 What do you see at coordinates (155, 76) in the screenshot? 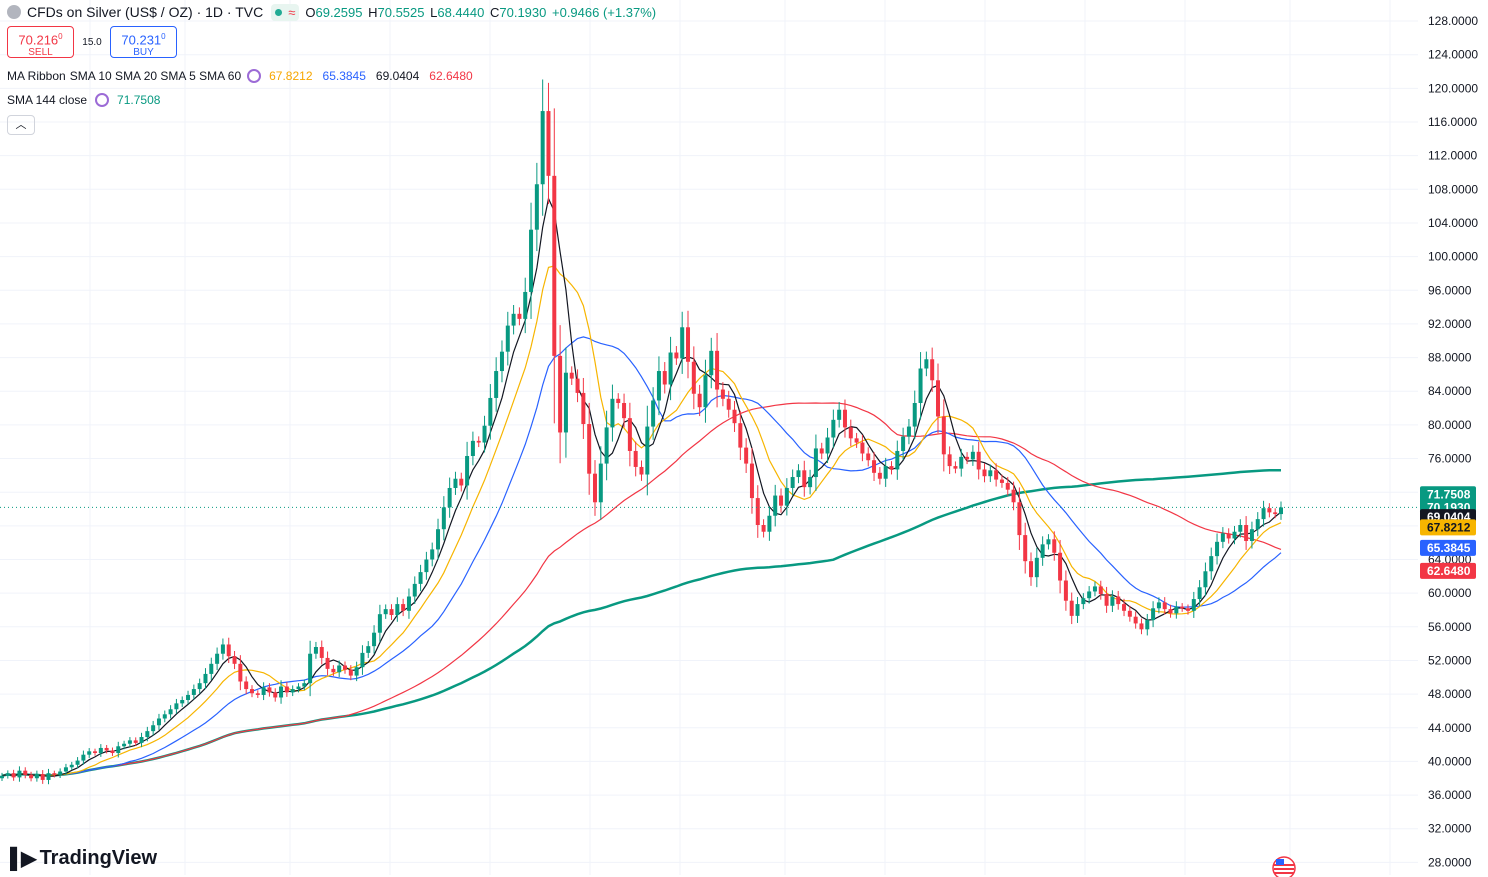
I see `ma-ribbon-params: SMA 10 SMA 20 SMA 5 SMA 60` at bounding box center [155, 76].